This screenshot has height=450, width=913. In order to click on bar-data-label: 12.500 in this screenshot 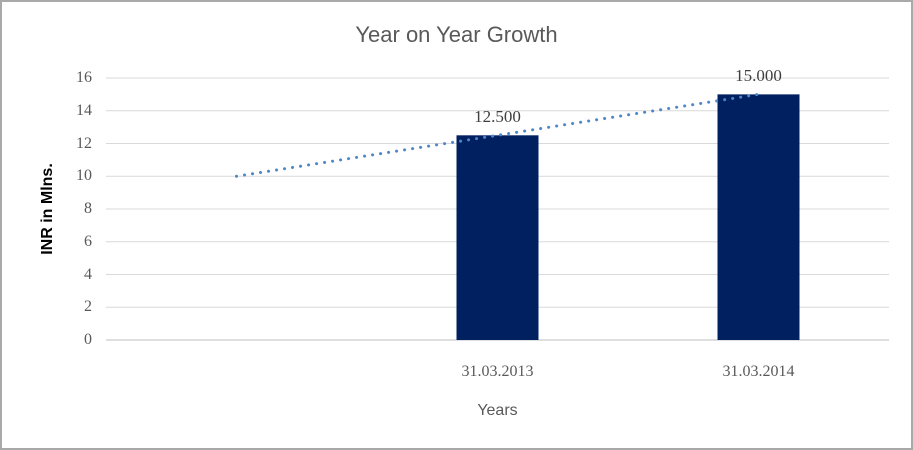, I will do `click(497, 117)`.